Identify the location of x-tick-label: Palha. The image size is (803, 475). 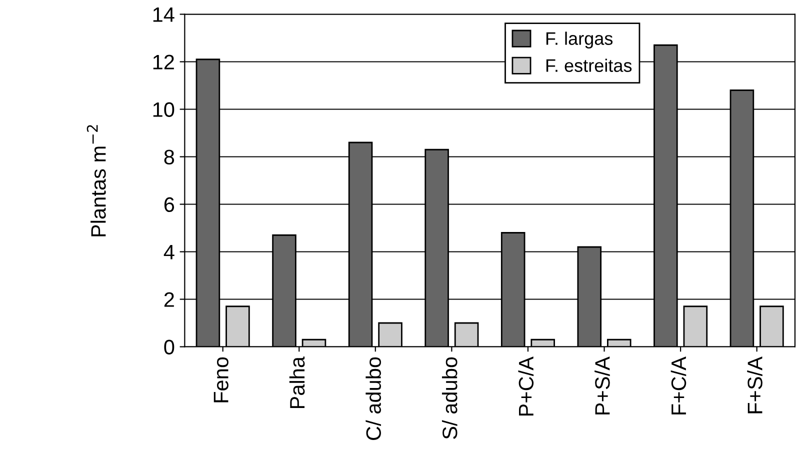
(297, 382).